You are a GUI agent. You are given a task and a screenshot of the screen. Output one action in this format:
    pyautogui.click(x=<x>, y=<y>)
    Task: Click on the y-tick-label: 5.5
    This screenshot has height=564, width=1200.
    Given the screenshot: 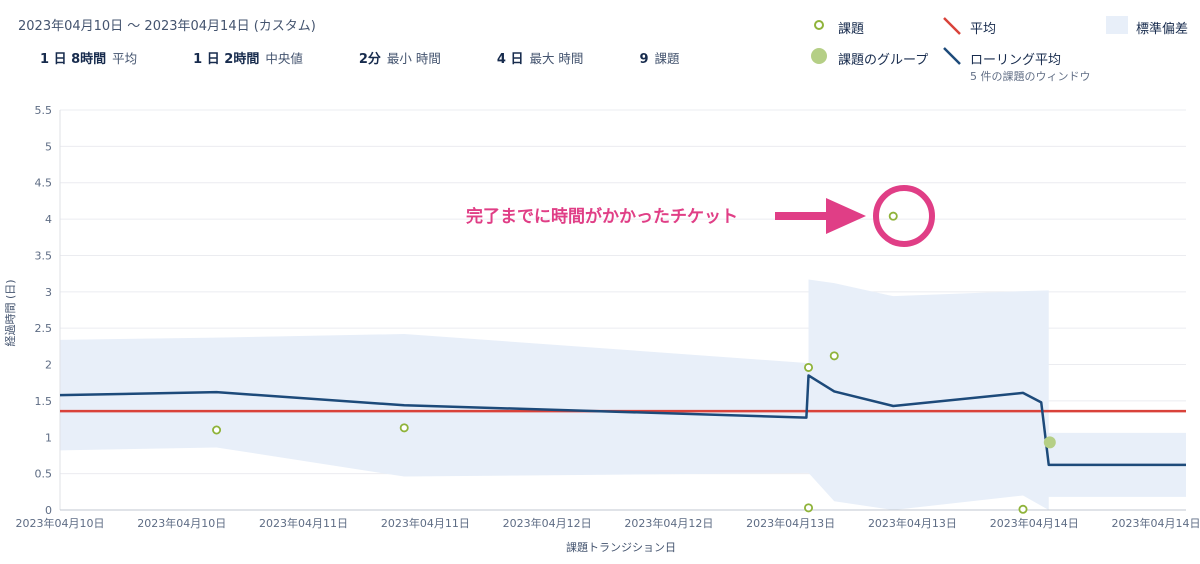 What is the action you would take?
    pyautogui.click(x=44, y=110)
    